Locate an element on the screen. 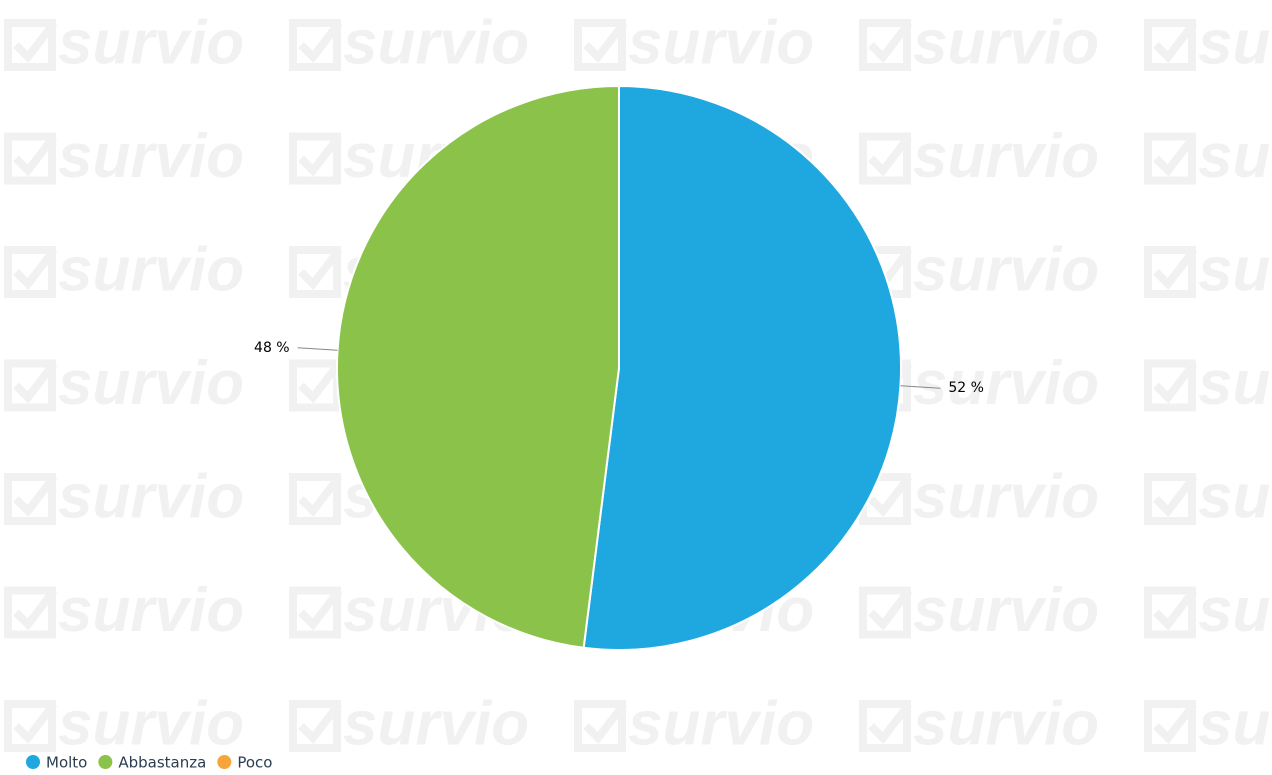  data-label: 48 % is located at coordinates (272, 348).